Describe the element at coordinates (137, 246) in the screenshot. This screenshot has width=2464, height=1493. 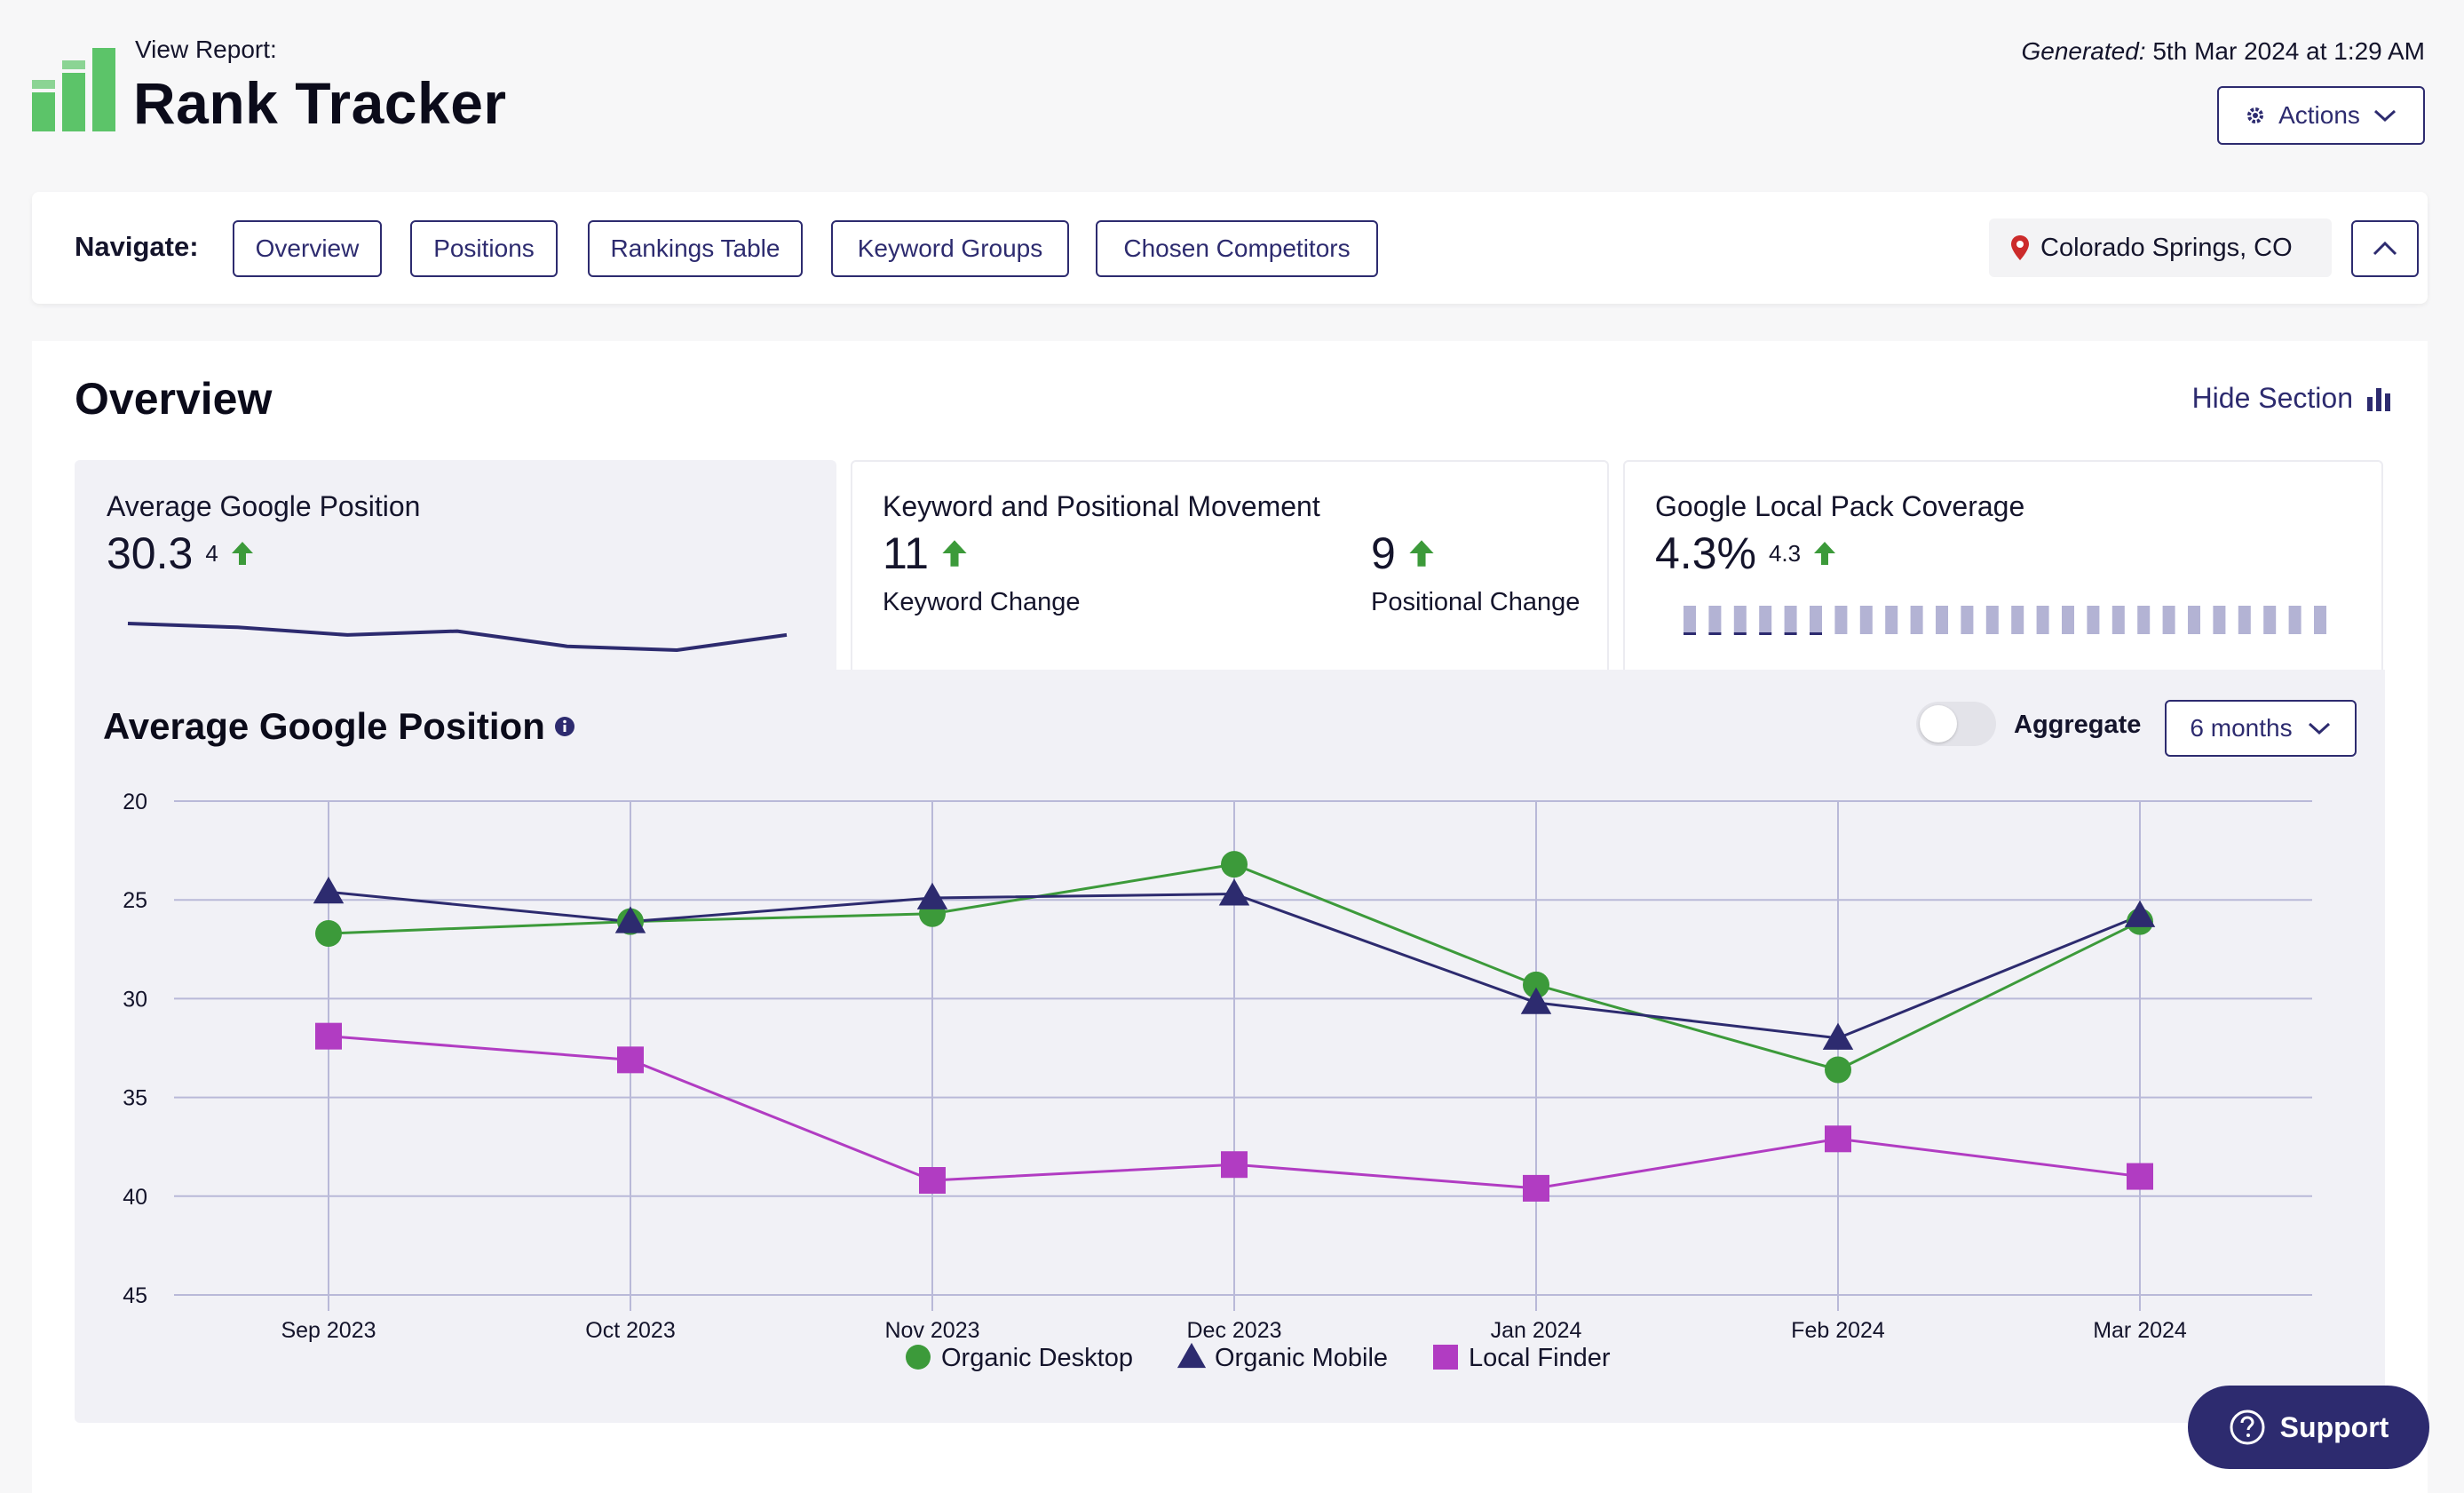
I see `navigate-label: Navigate:` at that location.